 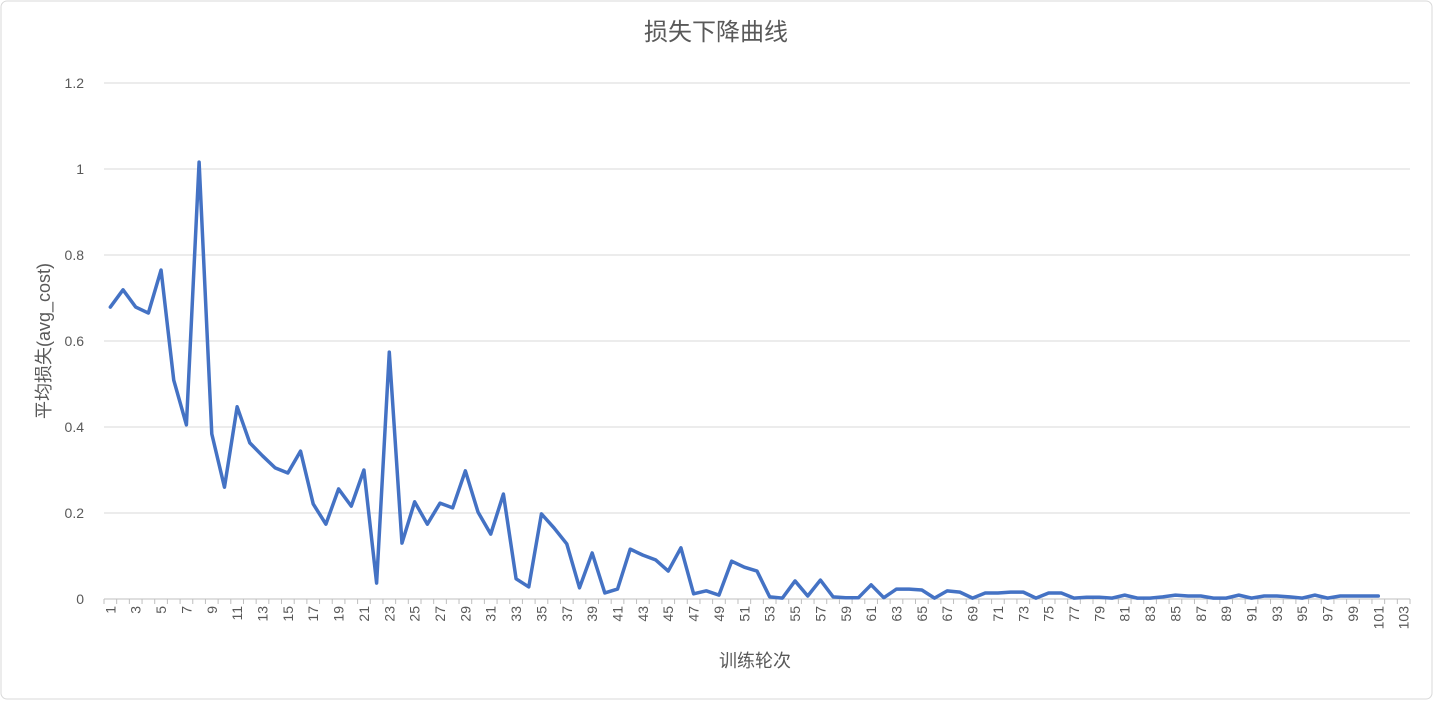 I want to click on x-tick-label: 85, so click(x=1175, y=614).